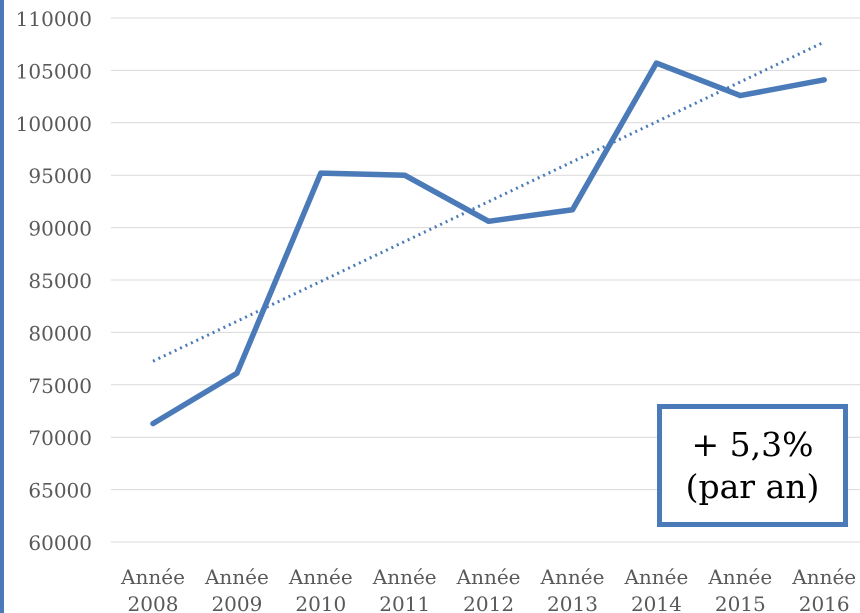 The height and width of the screenshot is (613, 860). Describe the element at coordinates (60, 491) in the screenshot. I see `y-tick-label: 65000` at that location.